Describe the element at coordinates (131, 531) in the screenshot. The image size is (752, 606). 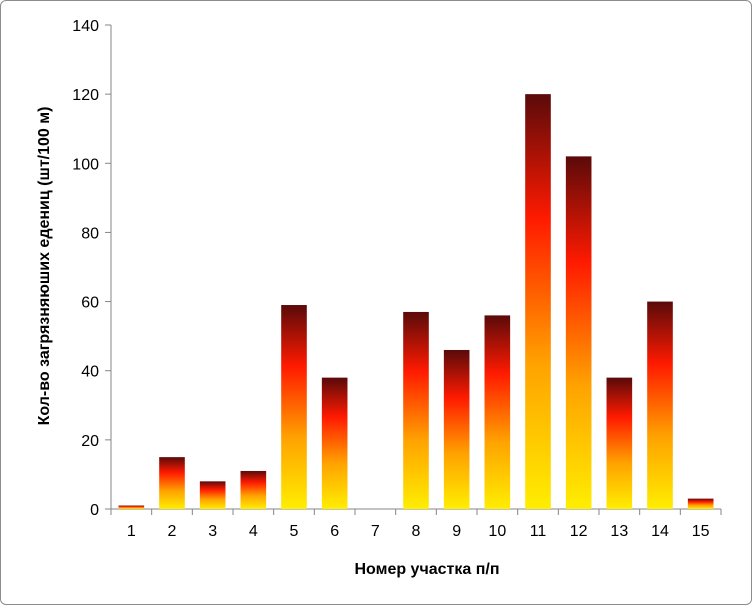
I see `x-tick-label: 1` at that location.